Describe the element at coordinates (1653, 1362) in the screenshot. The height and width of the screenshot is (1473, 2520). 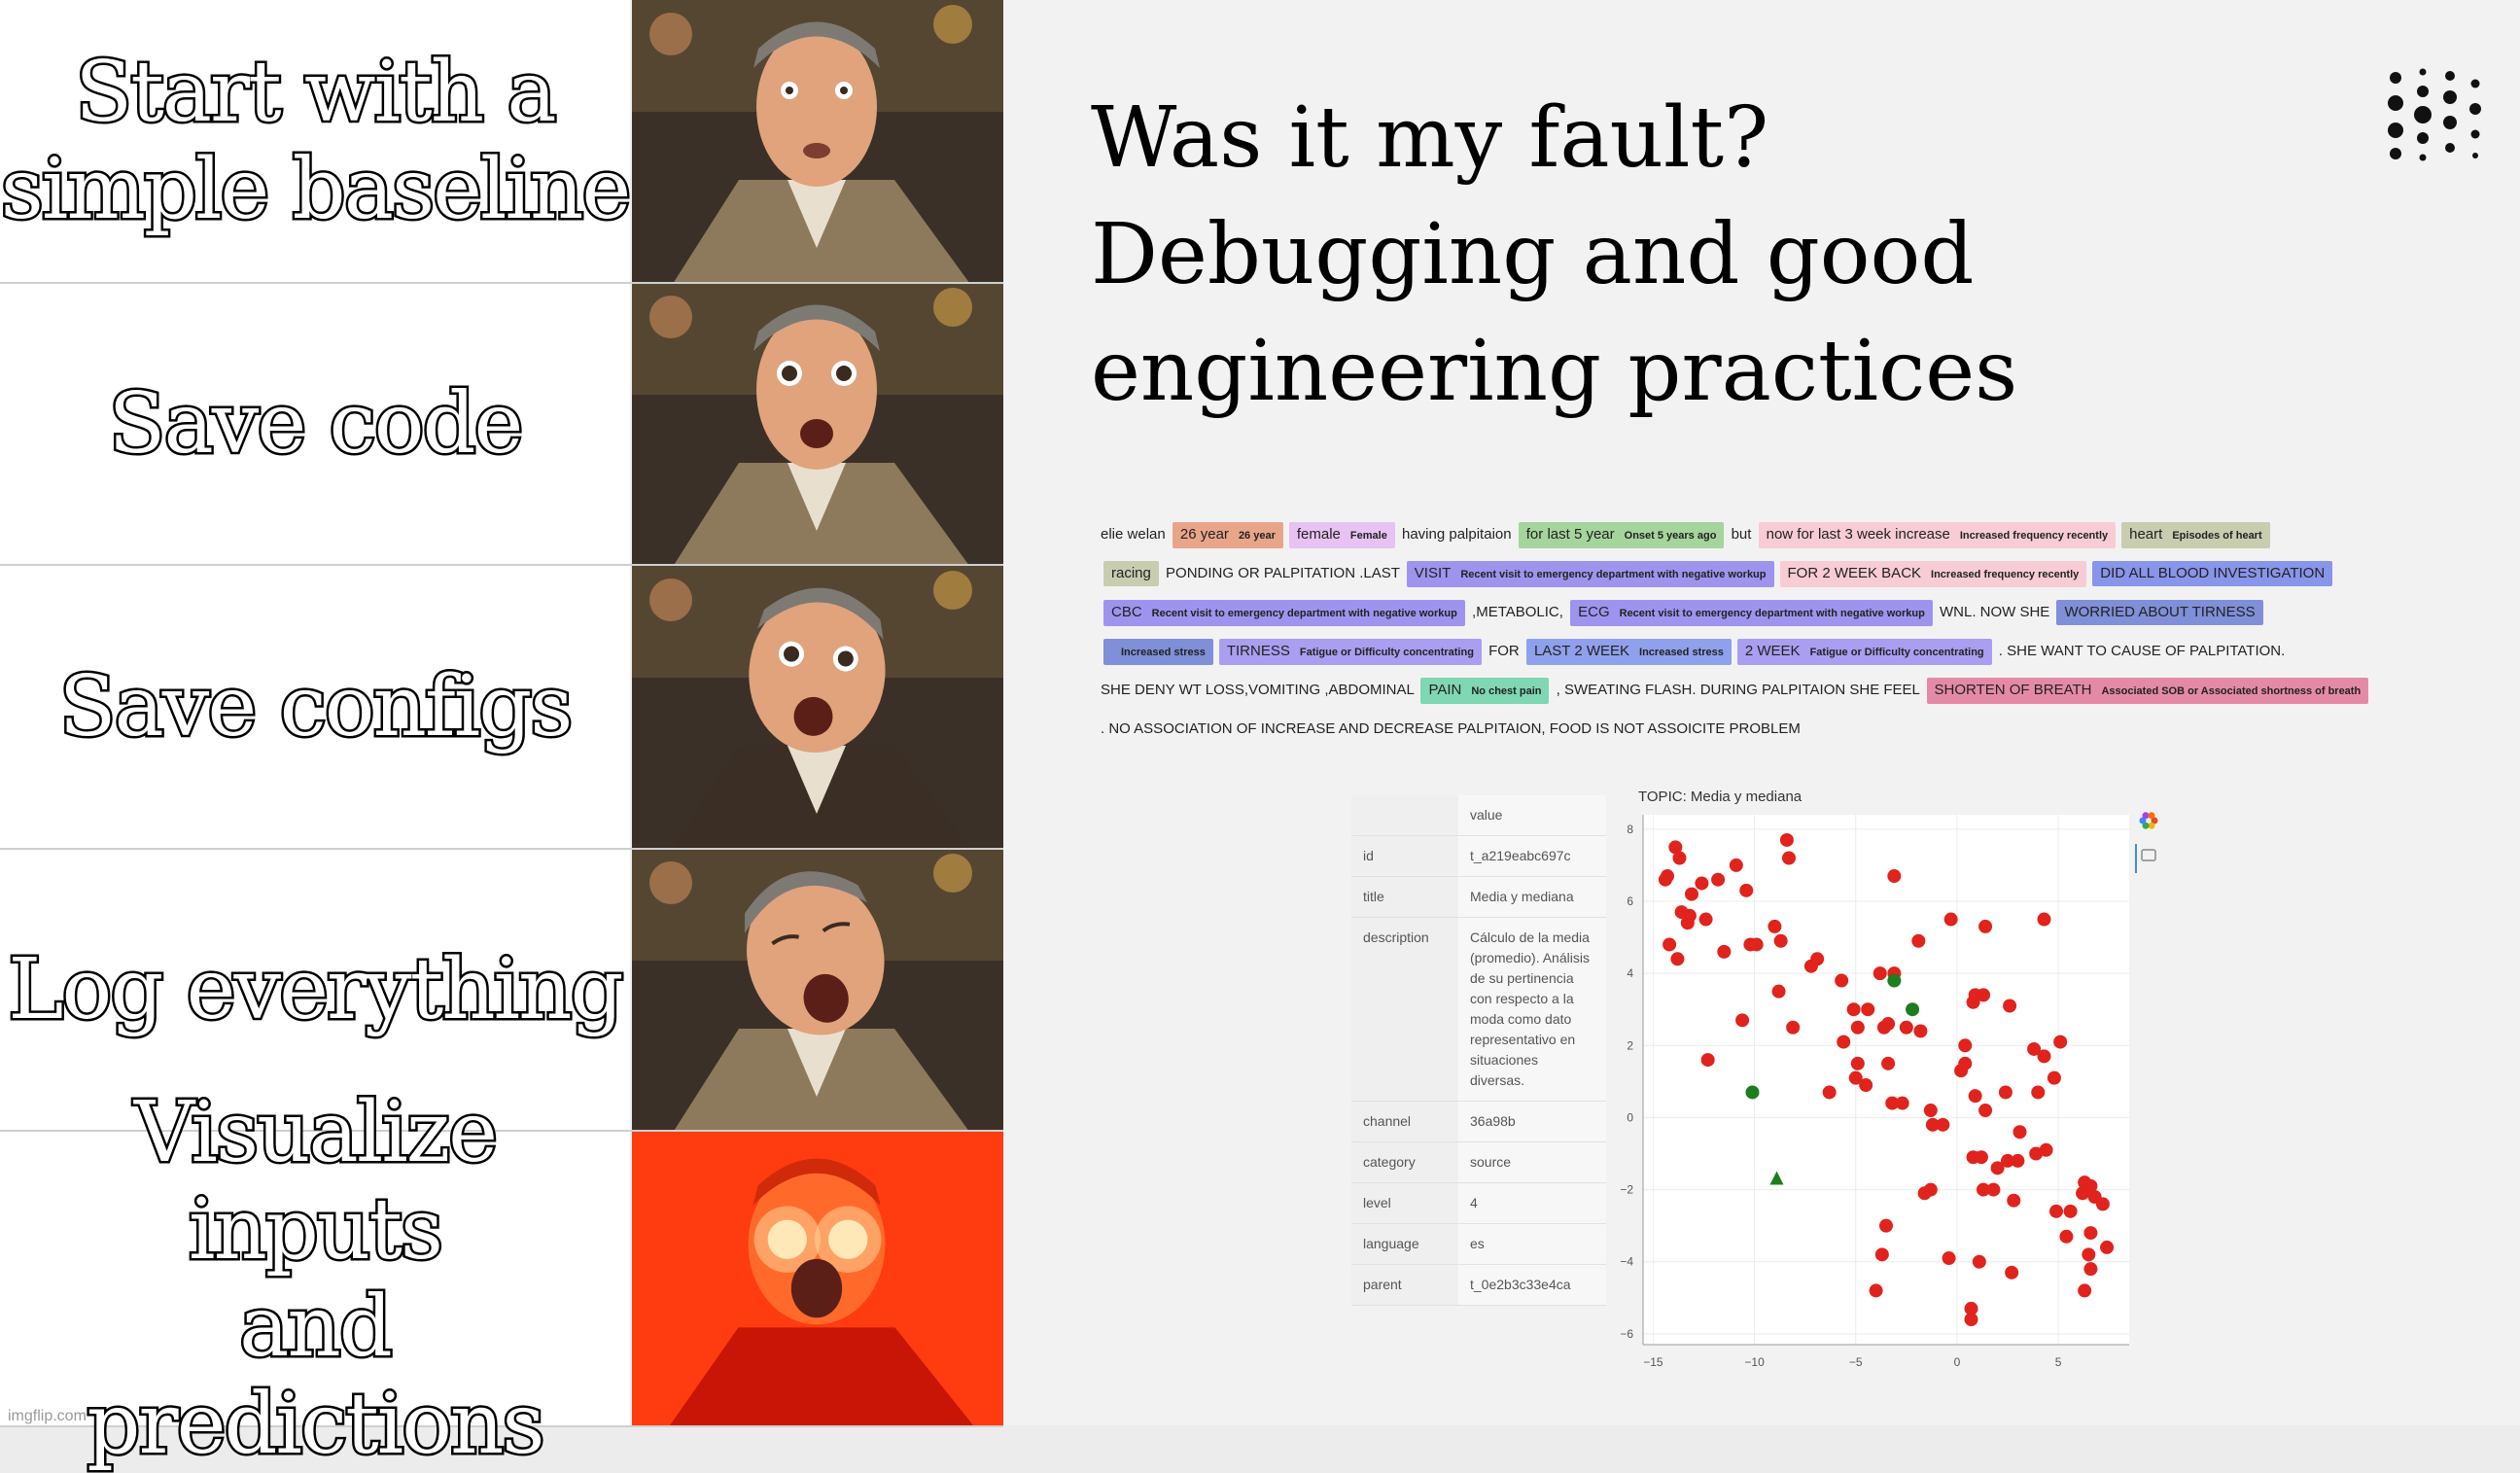
I see `x-tick-label: −15` at that location.